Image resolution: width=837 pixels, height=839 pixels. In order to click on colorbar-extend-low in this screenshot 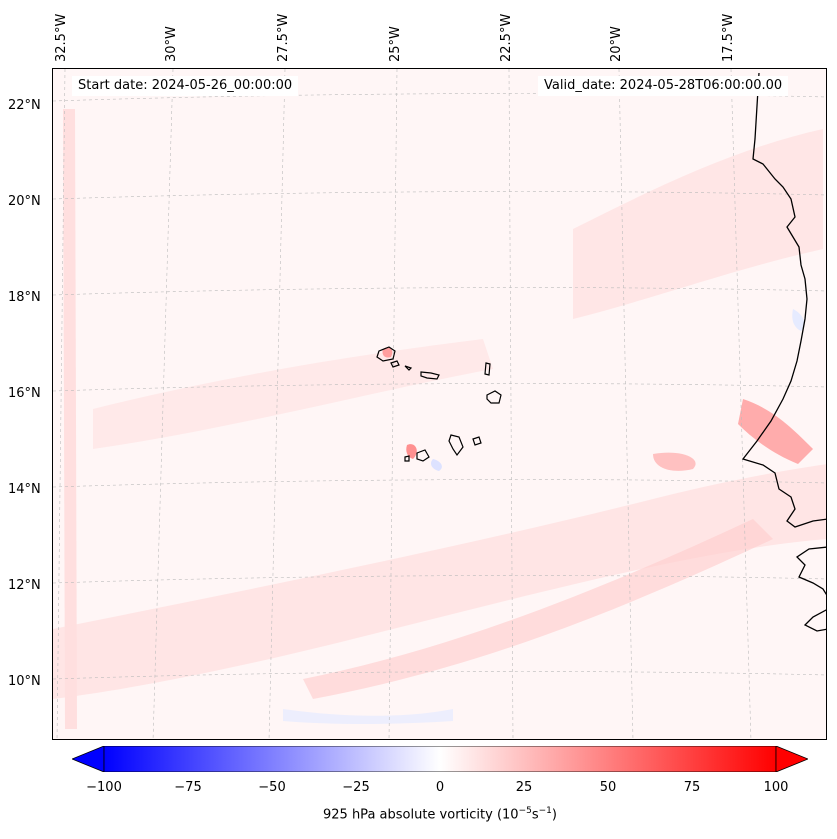, I will do `click(88, 759)`.